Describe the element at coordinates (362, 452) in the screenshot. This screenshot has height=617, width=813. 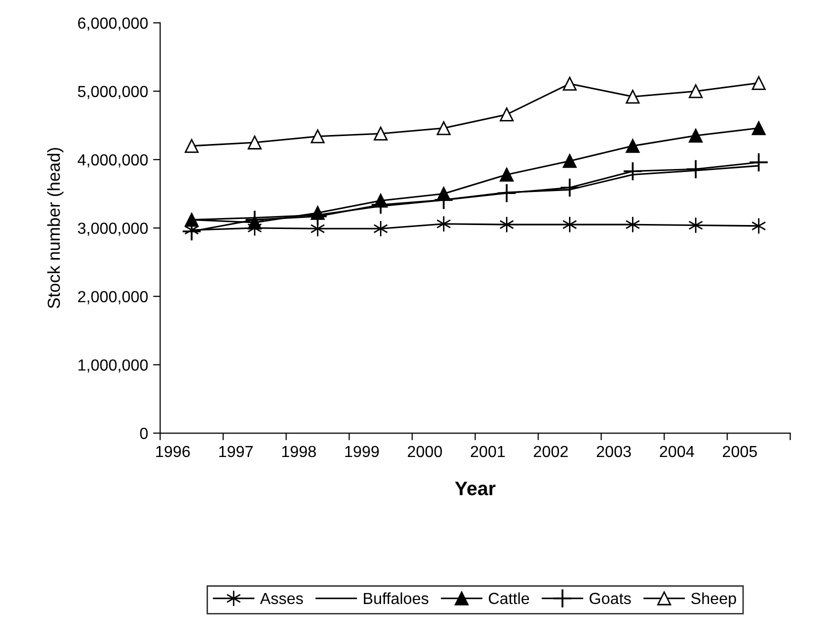
I see `x-tick-label: 1999` at that location.